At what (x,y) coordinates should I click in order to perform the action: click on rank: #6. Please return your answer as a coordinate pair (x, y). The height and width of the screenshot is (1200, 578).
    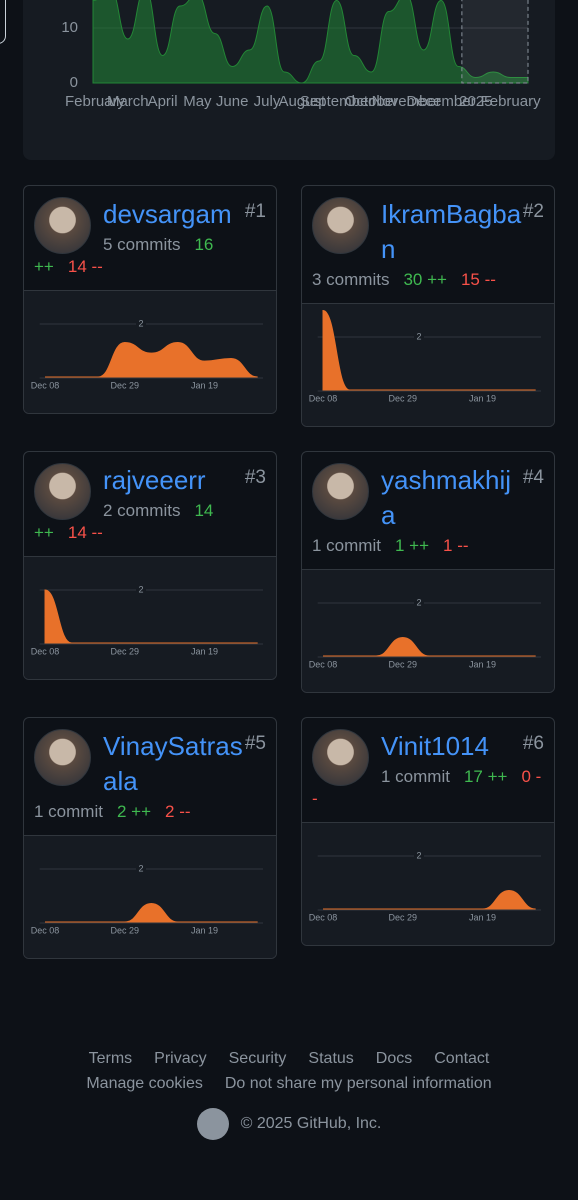
    Looking at the image, I should click on (533, 743).